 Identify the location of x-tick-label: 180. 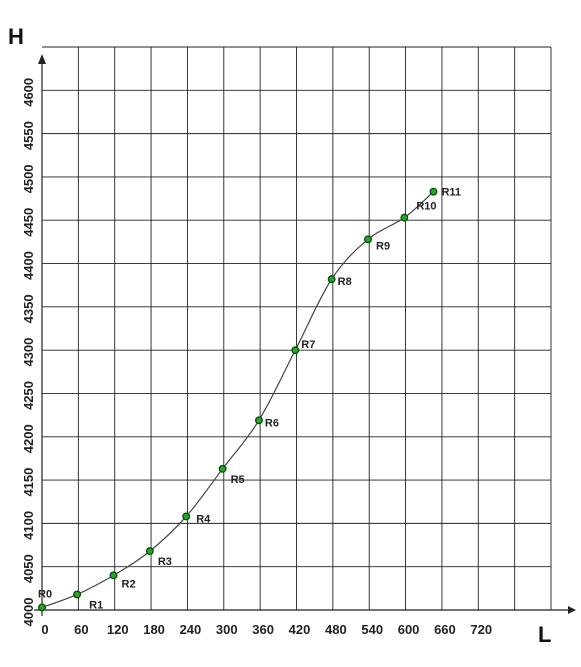
(154, 629).